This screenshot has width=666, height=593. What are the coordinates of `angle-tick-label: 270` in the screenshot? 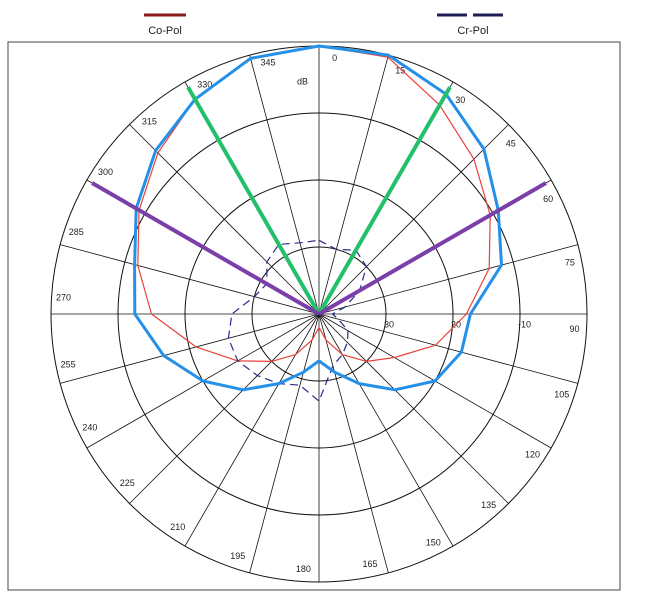 It's located at (63, 298).